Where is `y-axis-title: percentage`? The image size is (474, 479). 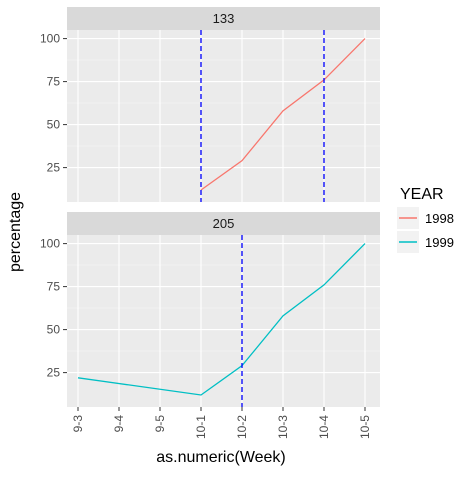
y-axis-title: percentage is located at coordinates (15, 232).